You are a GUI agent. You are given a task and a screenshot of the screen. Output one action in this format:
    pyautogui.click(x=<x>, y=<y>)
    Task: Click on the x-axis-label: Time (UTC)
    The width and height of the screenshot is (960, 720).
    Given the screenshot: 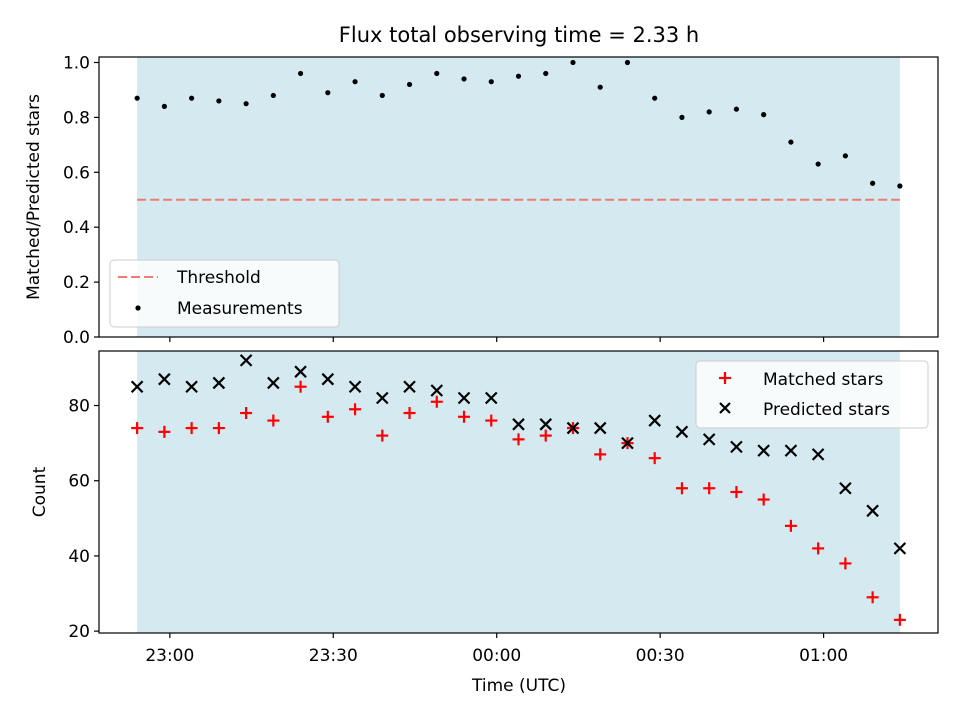 What is the action you would take?
    pyautogui.click(x=518, y=686)
    